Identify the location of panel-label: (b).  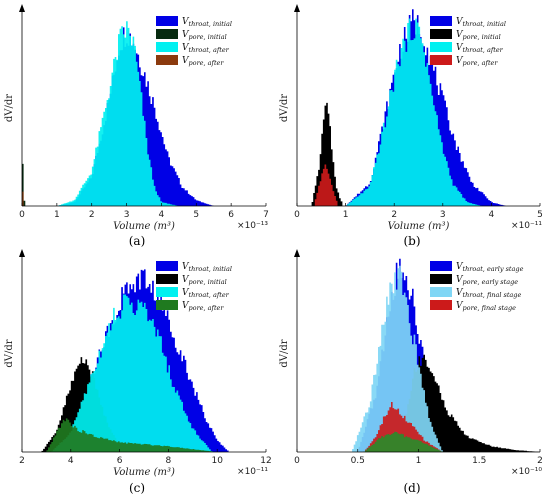
(411, 241).